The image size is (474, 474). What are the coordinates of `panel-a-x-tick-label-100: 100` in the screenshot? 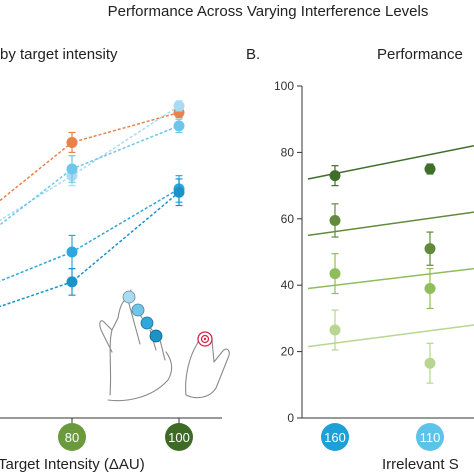 It's located at (179, 437).